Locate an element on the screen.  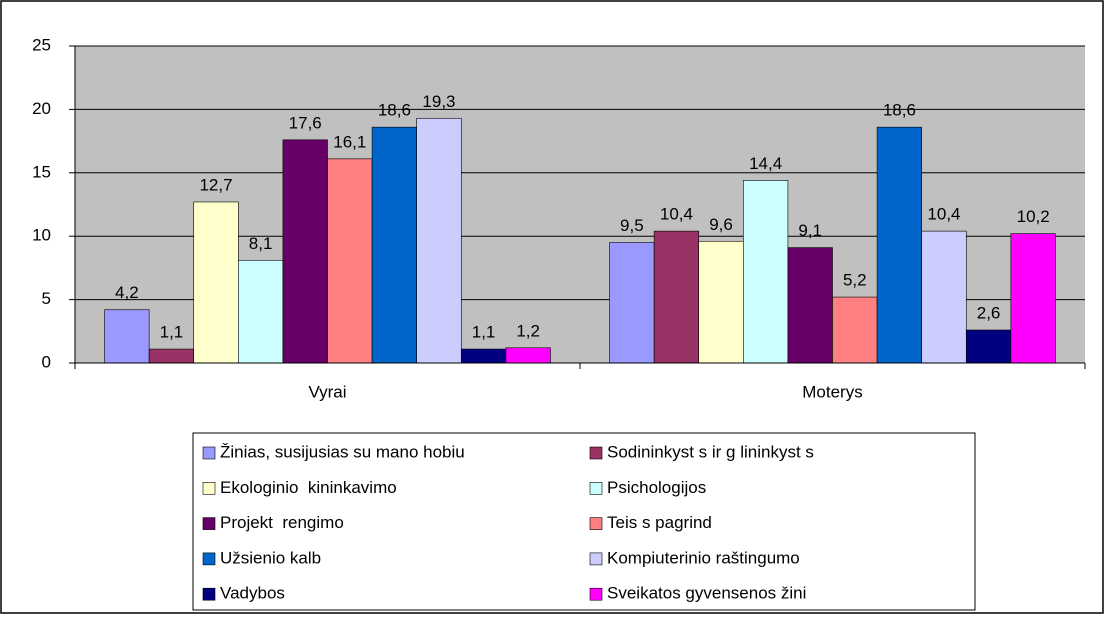
value-label: 2,6 is located at coordinates (989, 313).